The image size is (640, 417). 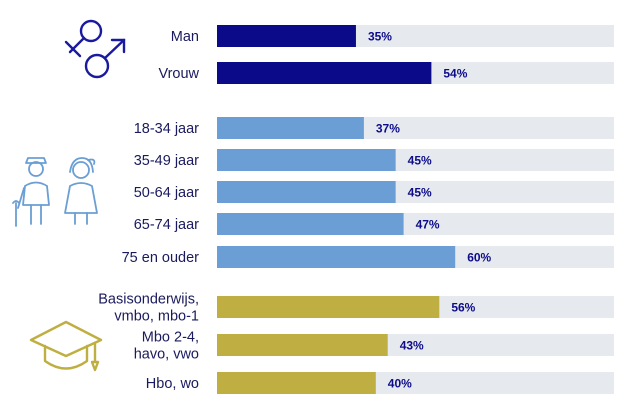 What do you see at coordinates (166, 193) in the screenshot?
I see `category-label: 50-64 jaar` at bounding box center [166, 193].